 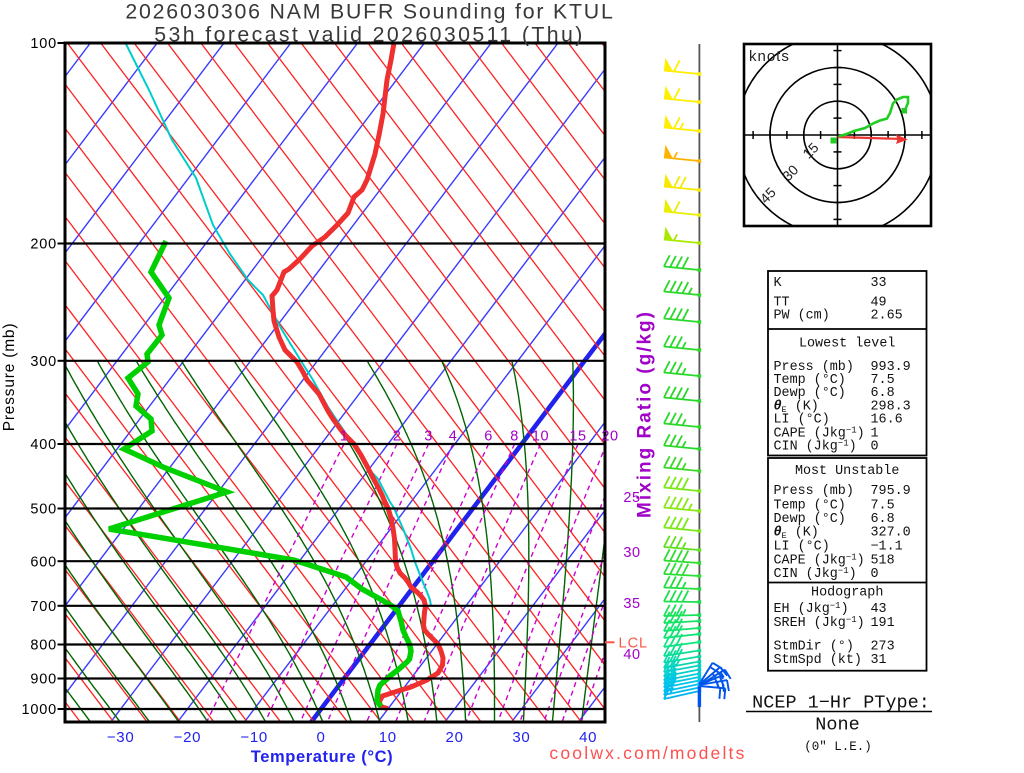 I want to click on svg-text: knots, so click(x=769, y=56).